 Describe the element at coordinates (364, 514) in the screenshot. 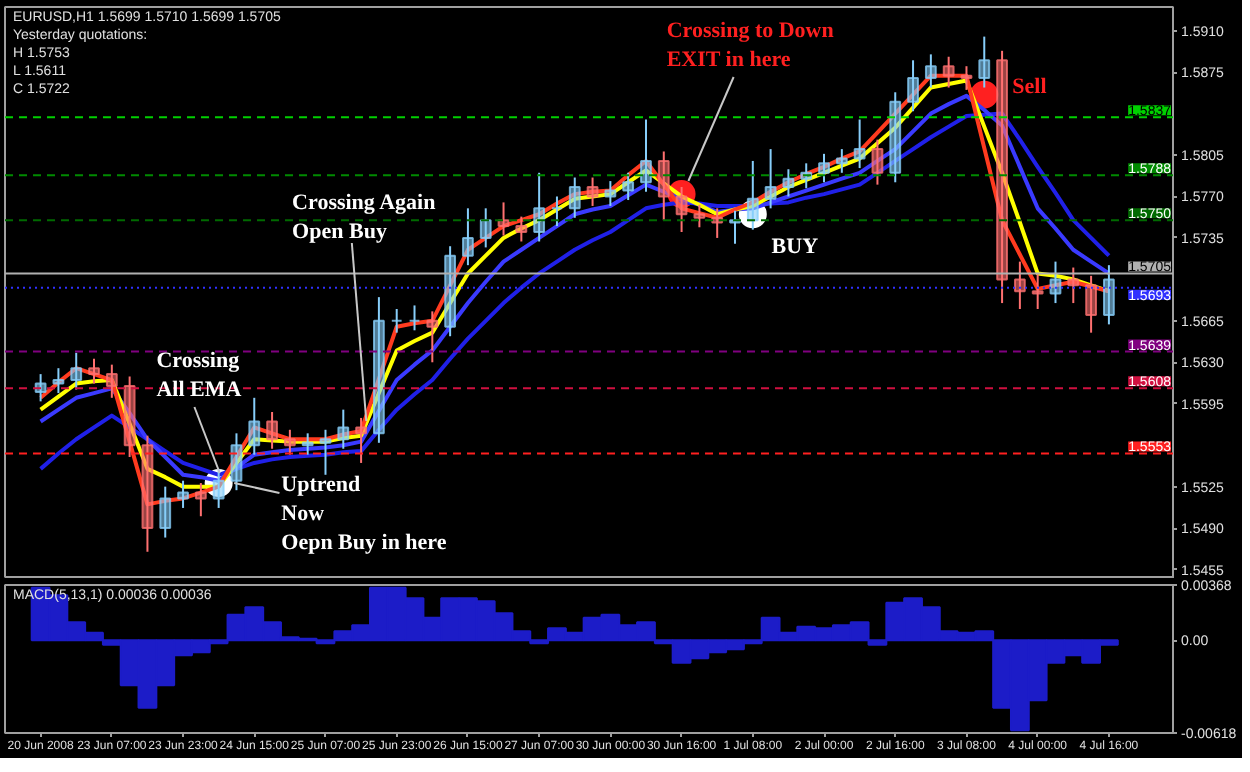

I see `annotation: Uptrend Now Oepn Buy in here` at that location.